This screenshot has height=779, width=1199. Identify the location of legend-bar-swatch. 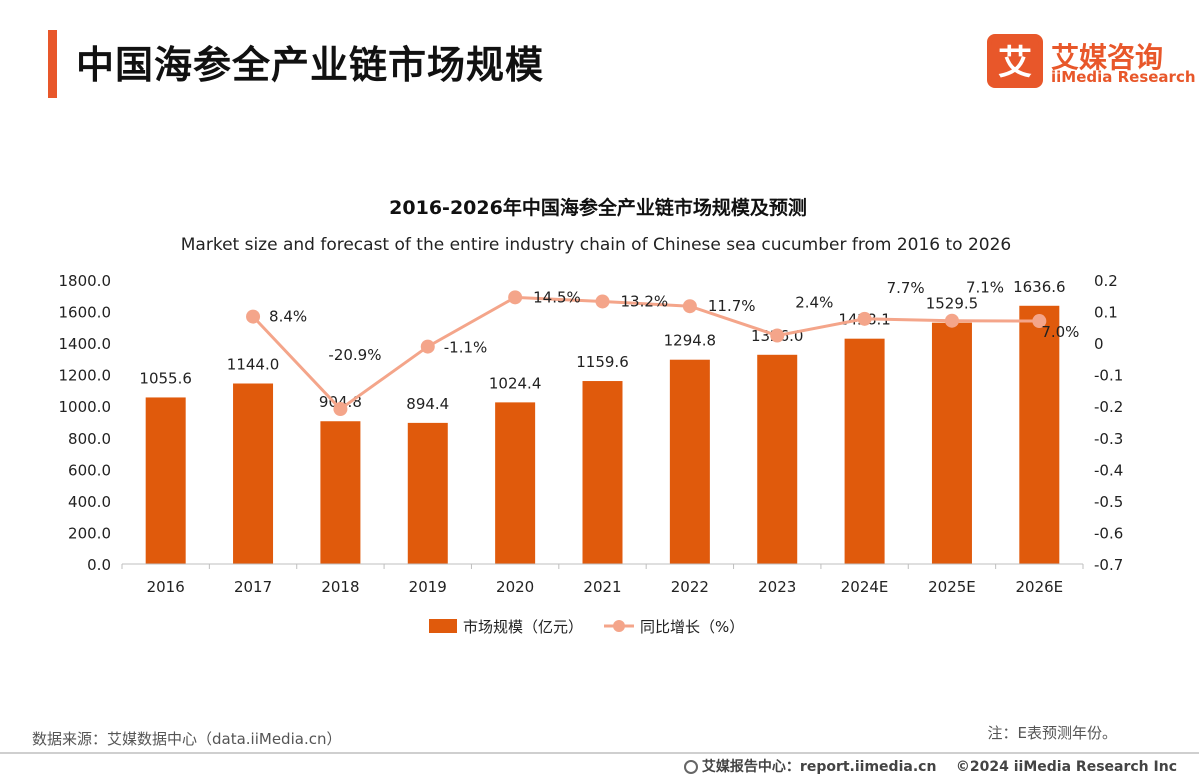
(443, 626).